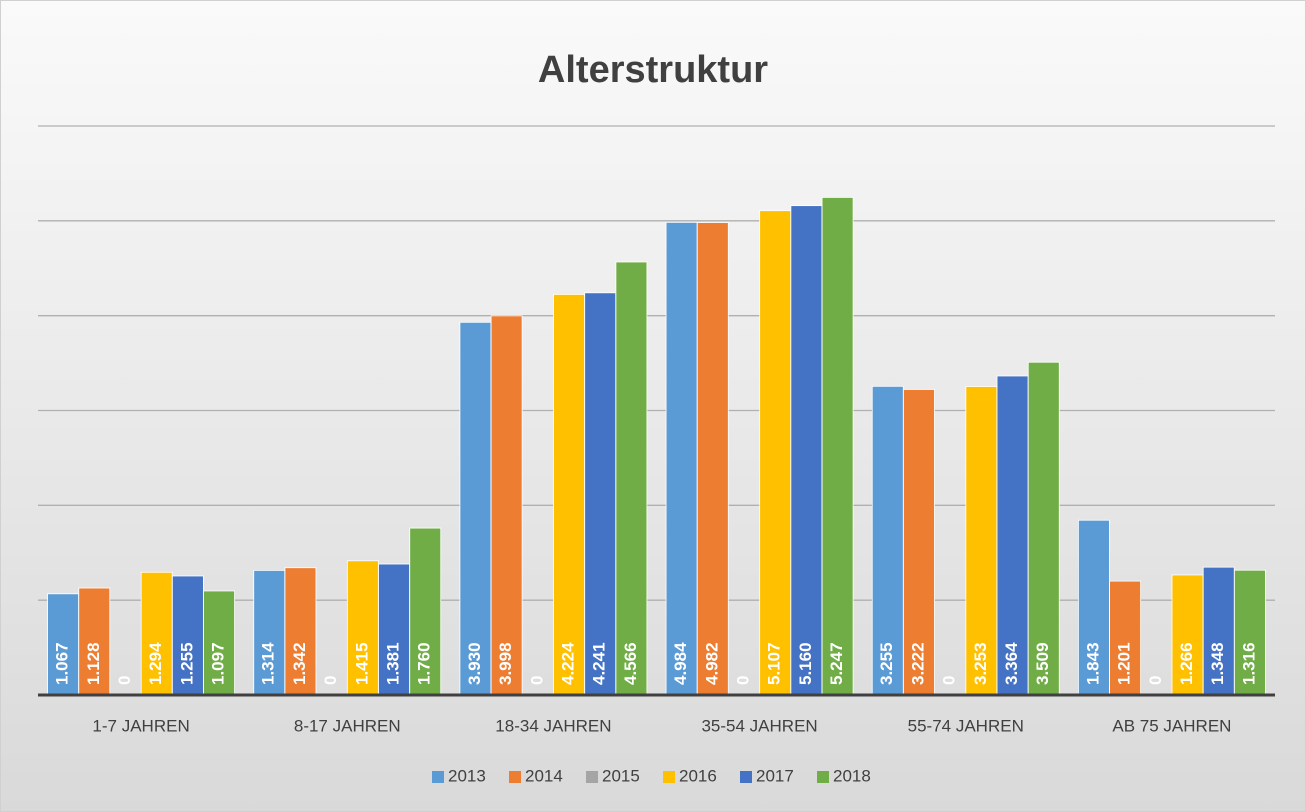  What do you see at coordinates (1011, 663) in the screenshot?
I see `data-label: 3.364` at bounding box center [1011, 663].